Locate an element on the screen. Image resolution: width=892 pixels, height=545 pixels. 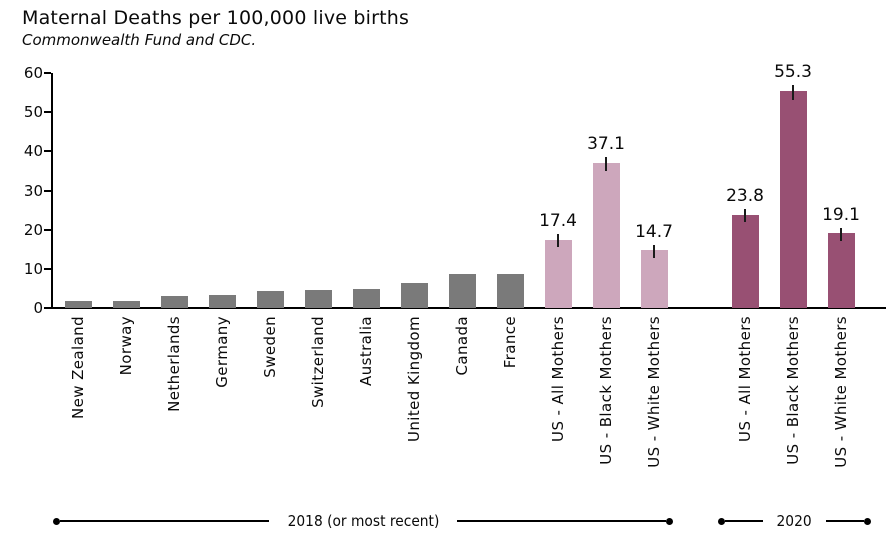
group-axis-2018: 2018 (or most recent) is located at coordinates (363, 521).